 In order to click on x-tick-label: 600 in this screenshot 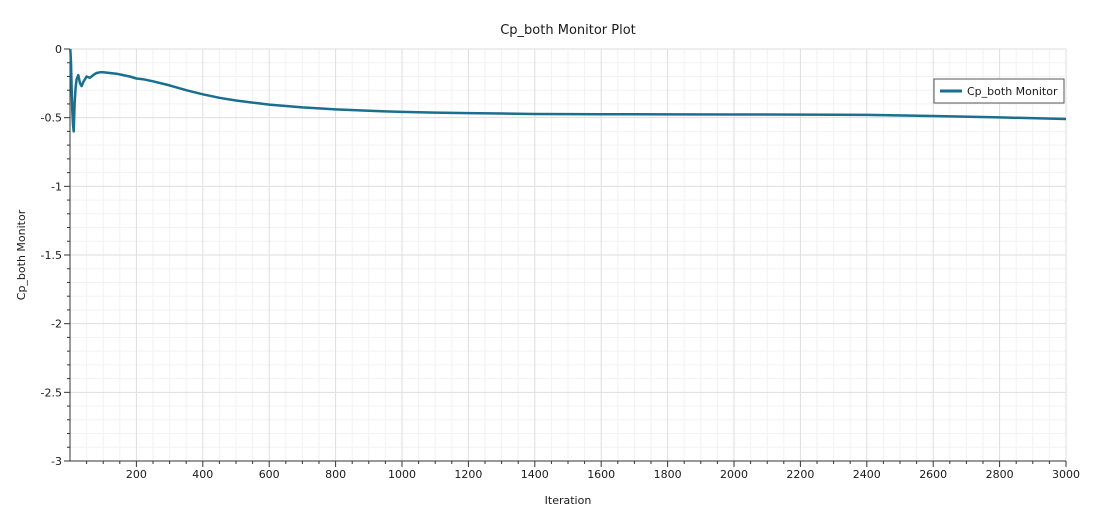, I will do `click(269, 474)`.